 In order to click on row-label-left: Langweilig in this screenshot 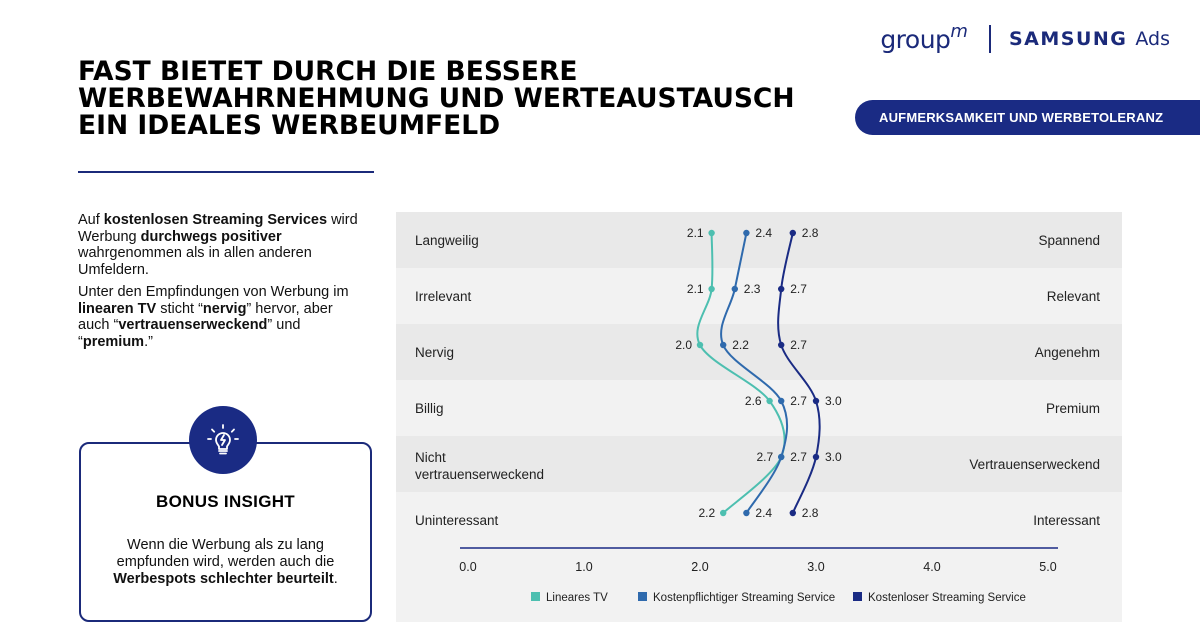, I will do `click(447, 240)`.